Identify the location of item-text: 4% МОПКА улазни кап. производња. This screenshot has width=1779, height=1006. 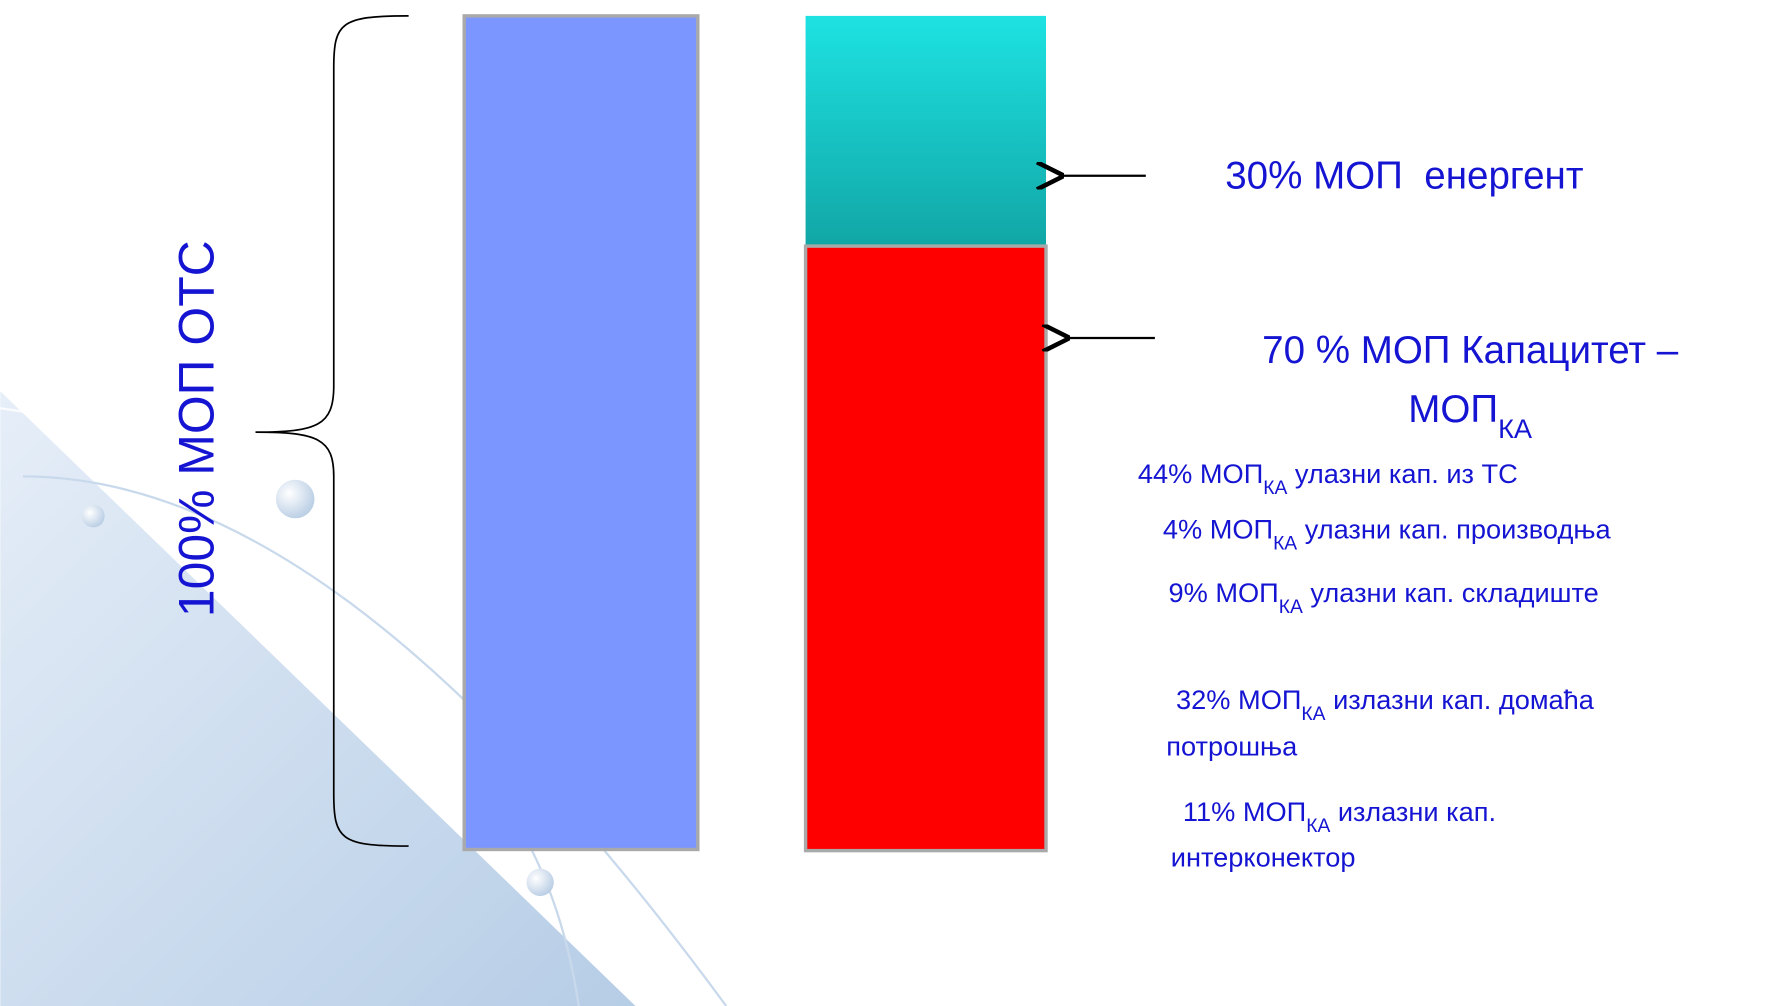
(1387, 534).